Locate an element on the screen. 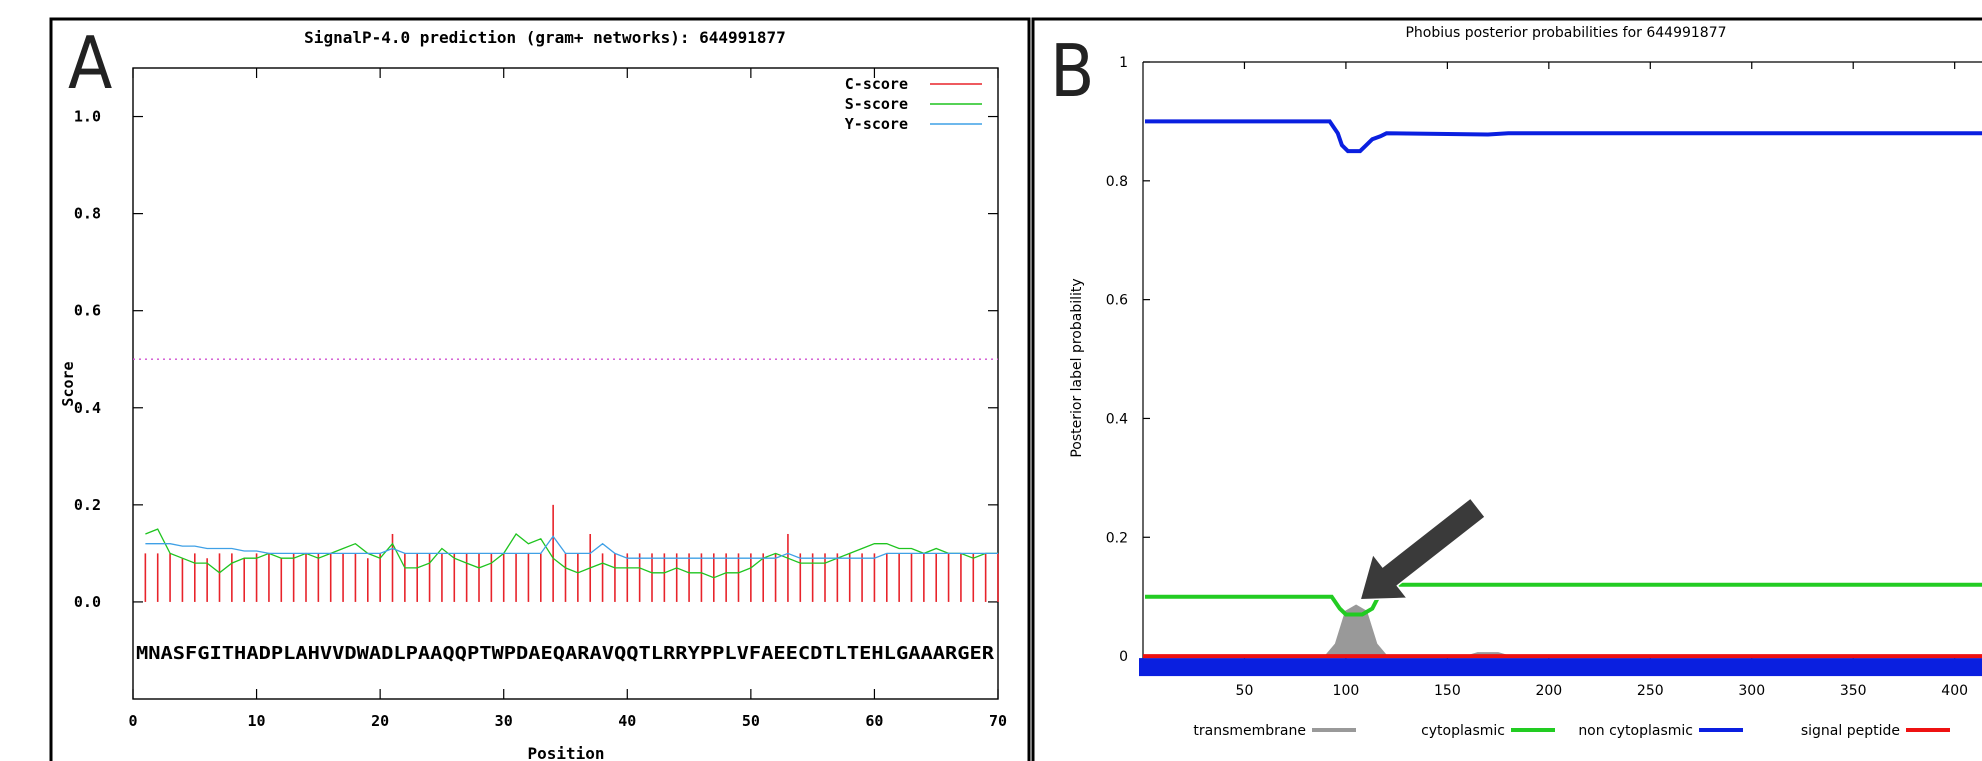  chart-b-y-label: Posterior label probability is located at coordinates (1077, 367).